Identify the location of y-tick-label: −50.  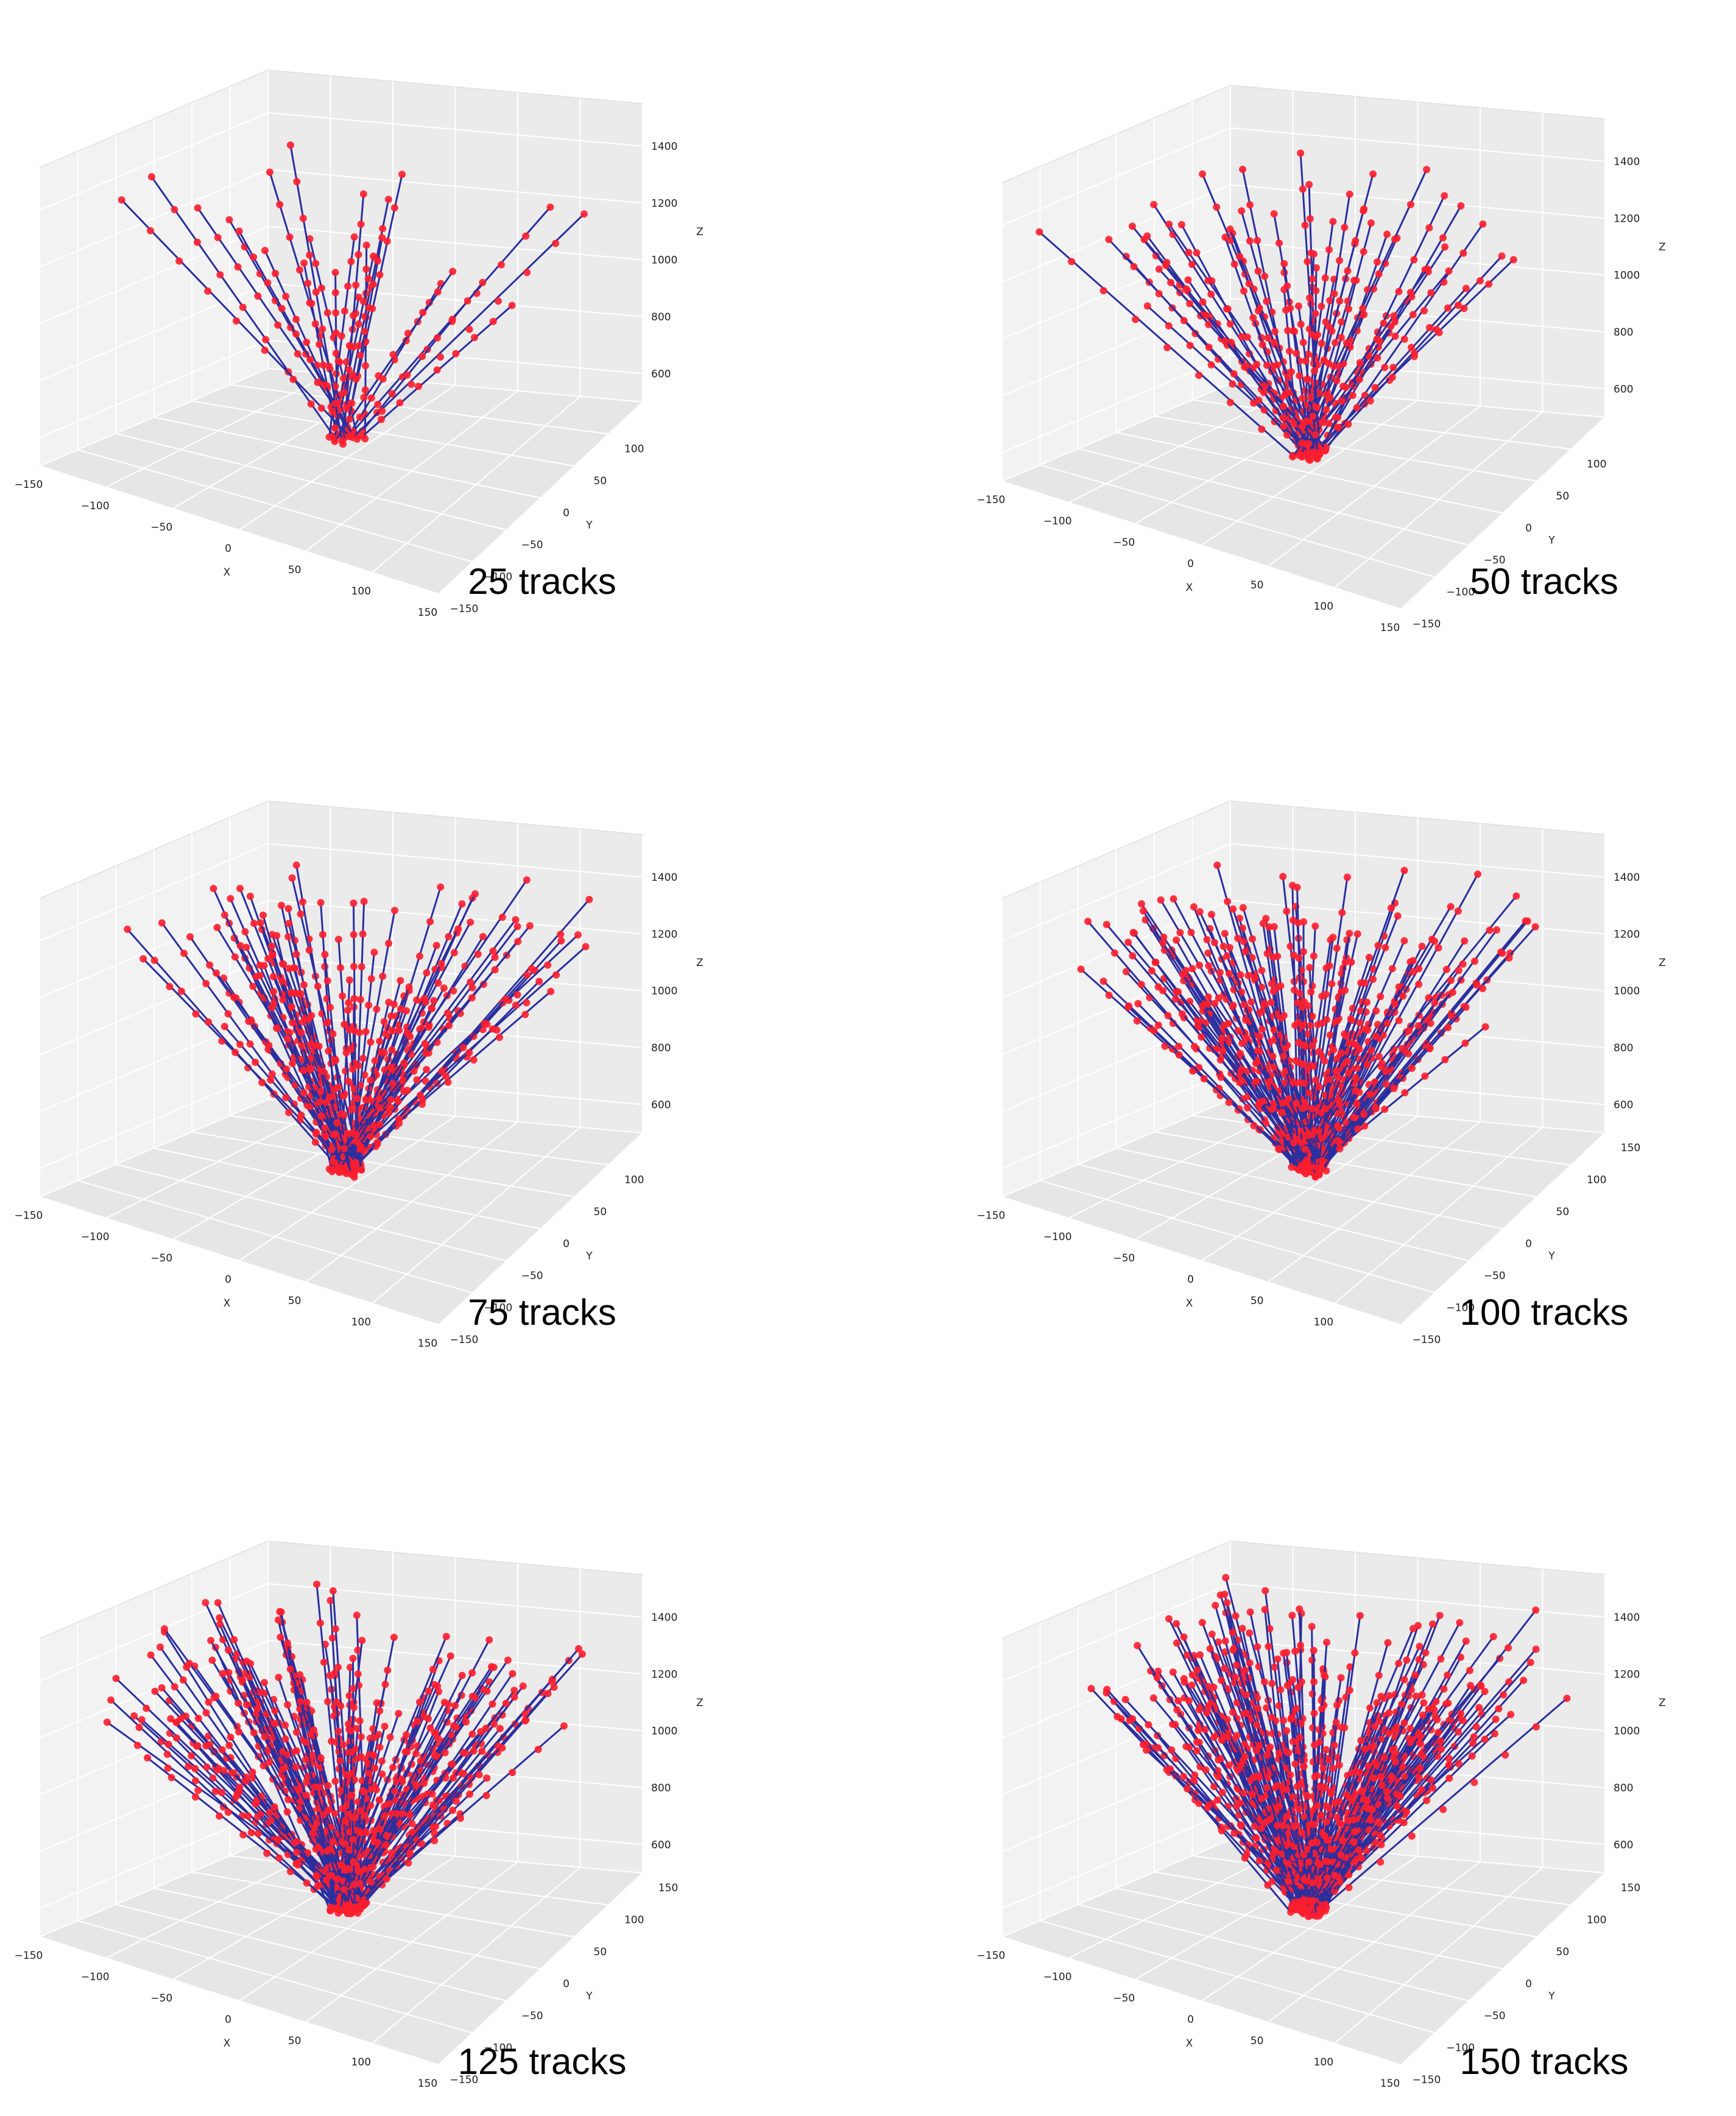
(532, 1276).